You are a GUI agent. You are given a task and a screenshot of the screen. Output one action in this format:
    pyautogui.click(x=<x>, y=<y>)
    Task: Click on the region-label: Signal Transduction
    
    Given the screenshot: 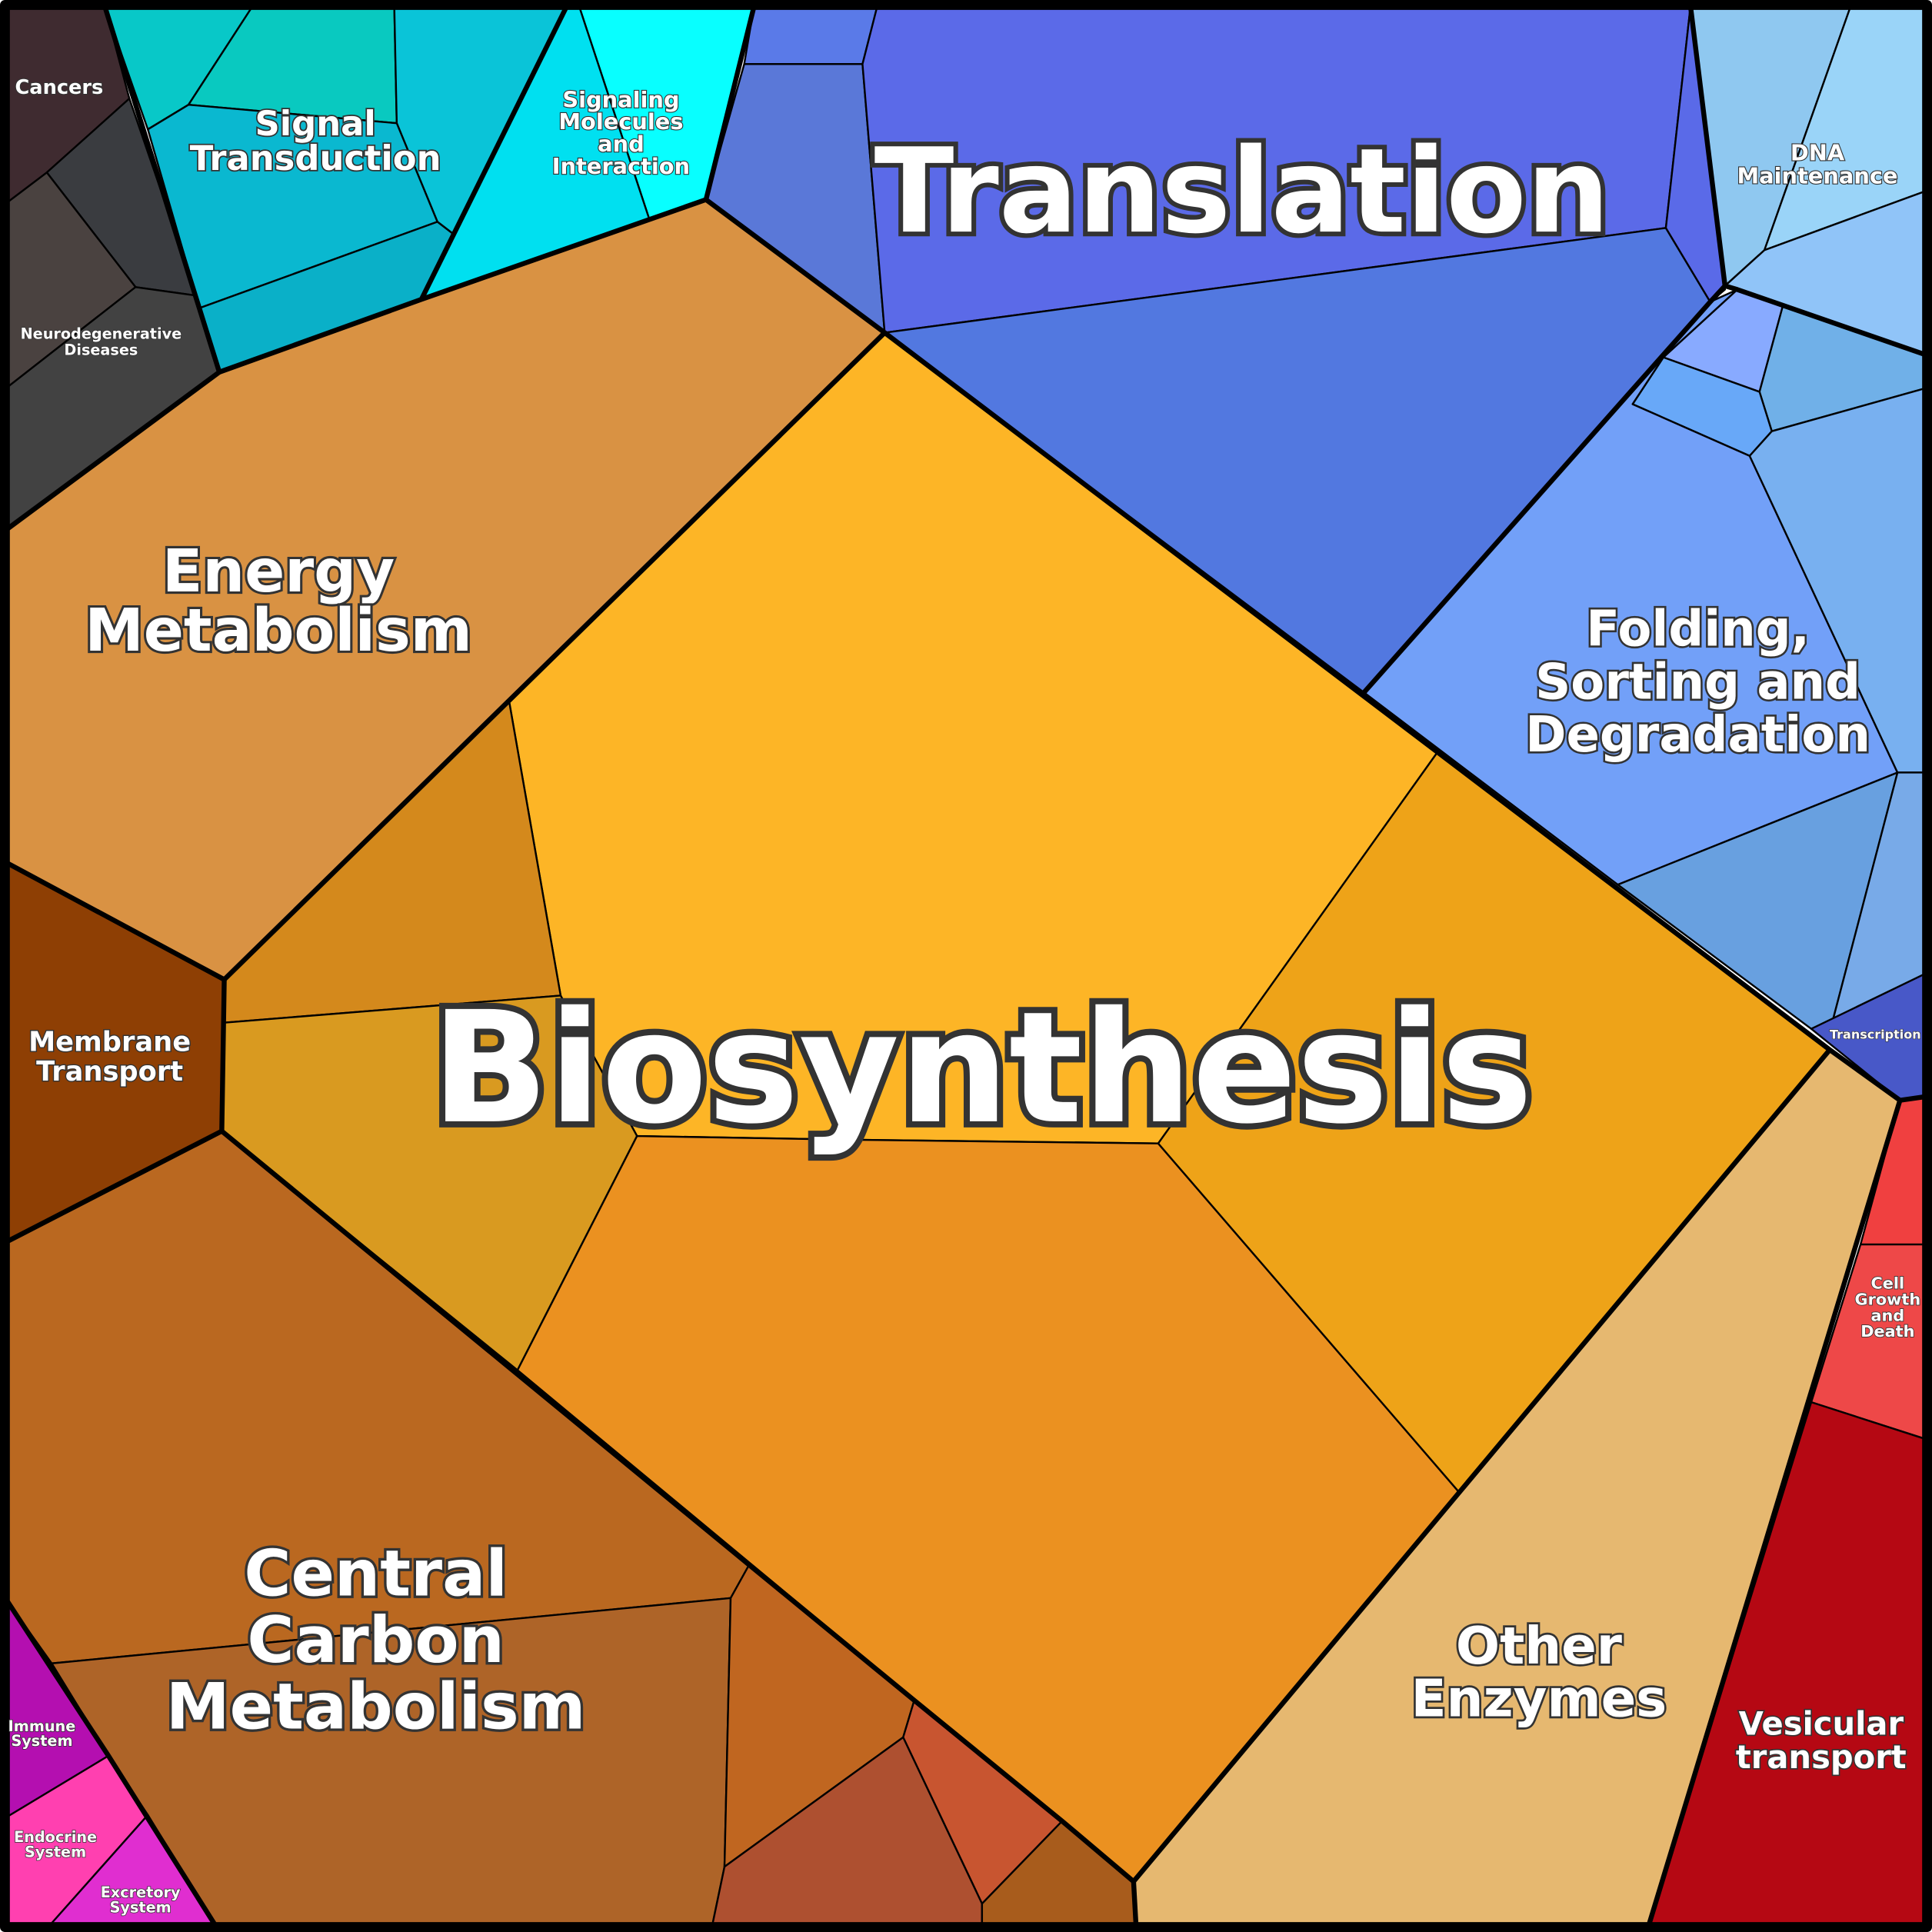 What is the action you would take?
    pyautogui.click(x=315, y=140)
    